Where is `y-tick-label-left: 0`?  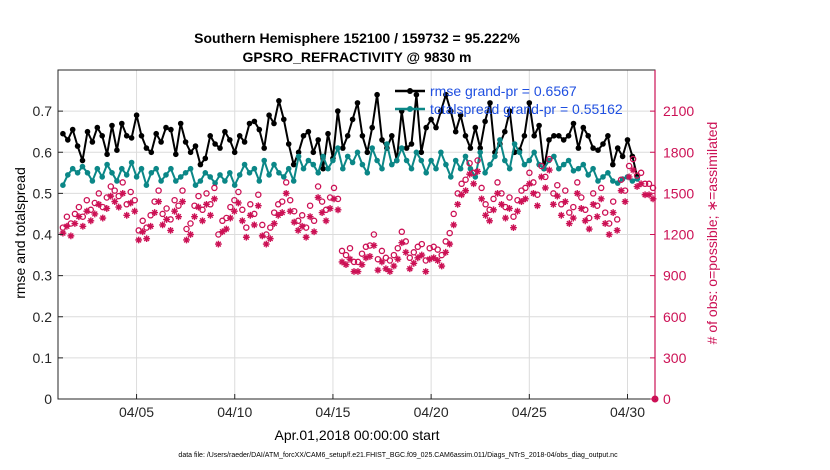 y-tick-label-left: 0 is located at coordinates (48, 399).